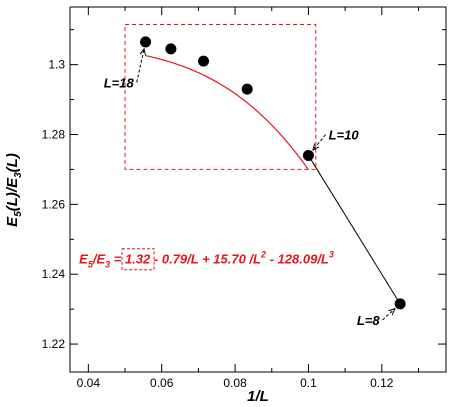 This screenshot has width=450, height=407. I want to click on y-axis-title: E5(L)/E3(L), so click(14, 190).